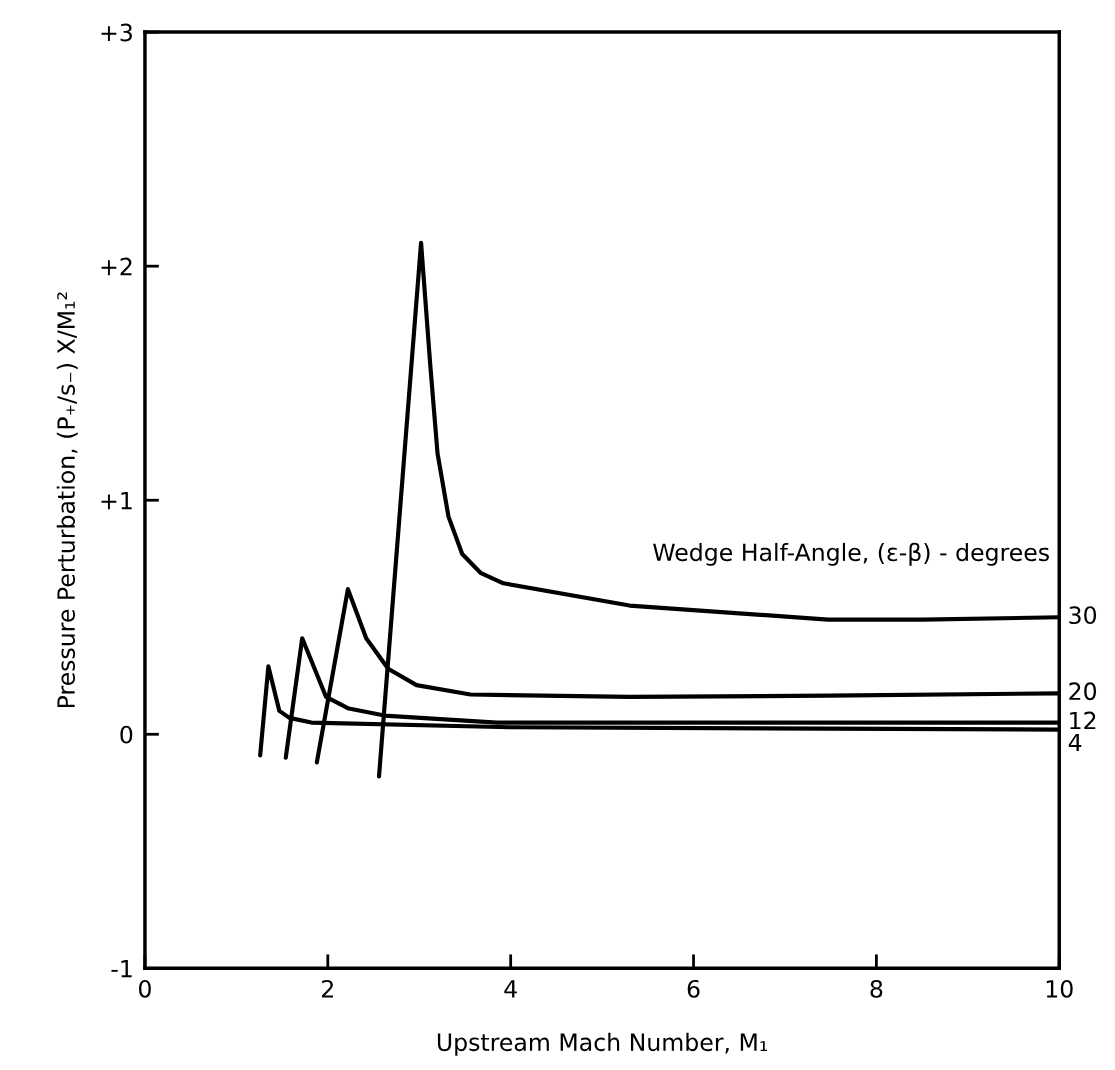 The height and width of the screenshot is (1070, 1115). Describe the element at coordinates (1075, 742) in the screenshot. I see `series-label: 4` at that location.